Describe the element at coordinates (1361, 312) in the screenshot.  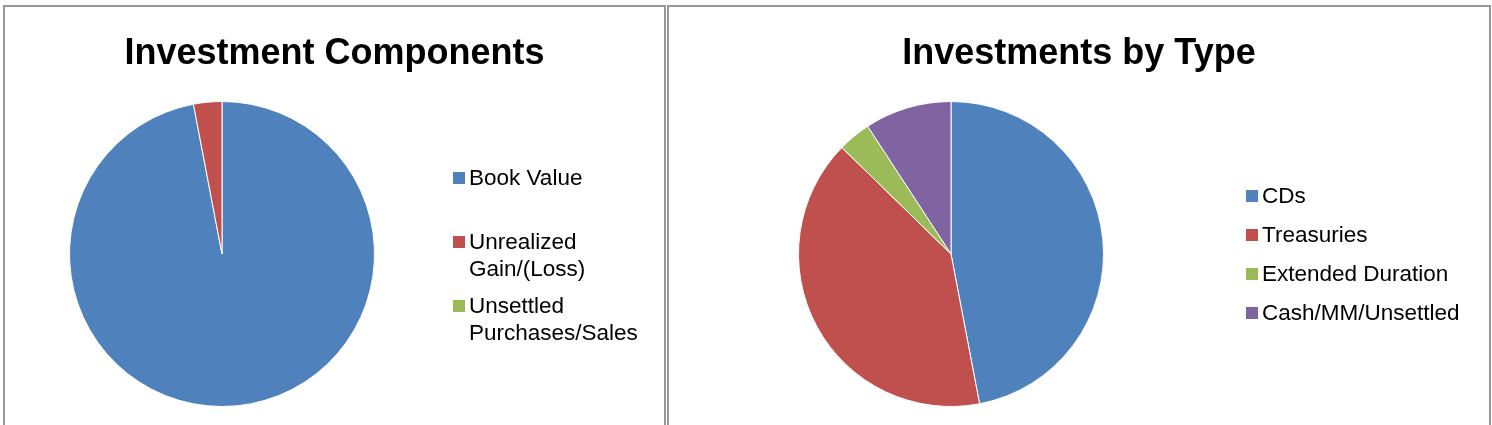
I see `legend-label: Cash/MM/Unsettled` at that location.